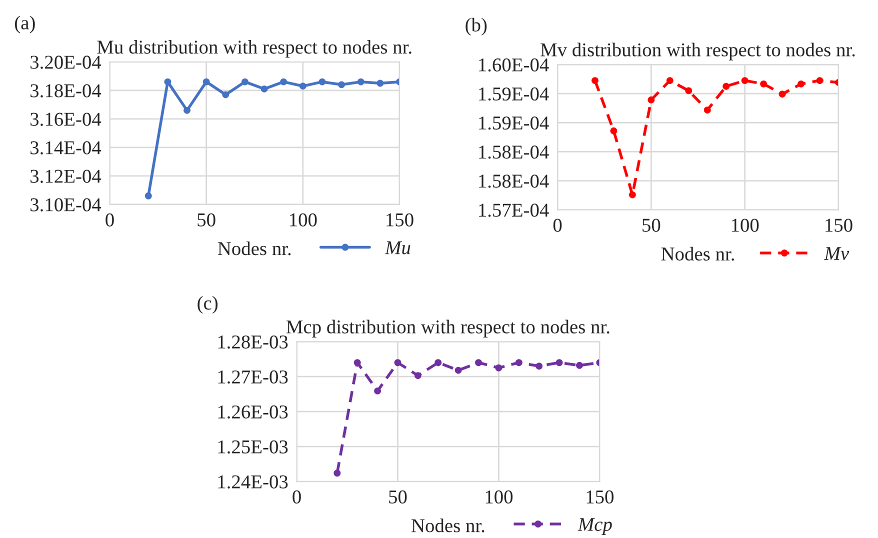 The image size is (878, 538). I want to click on y-tick-label: 3.18E-04, so click(66, 91).